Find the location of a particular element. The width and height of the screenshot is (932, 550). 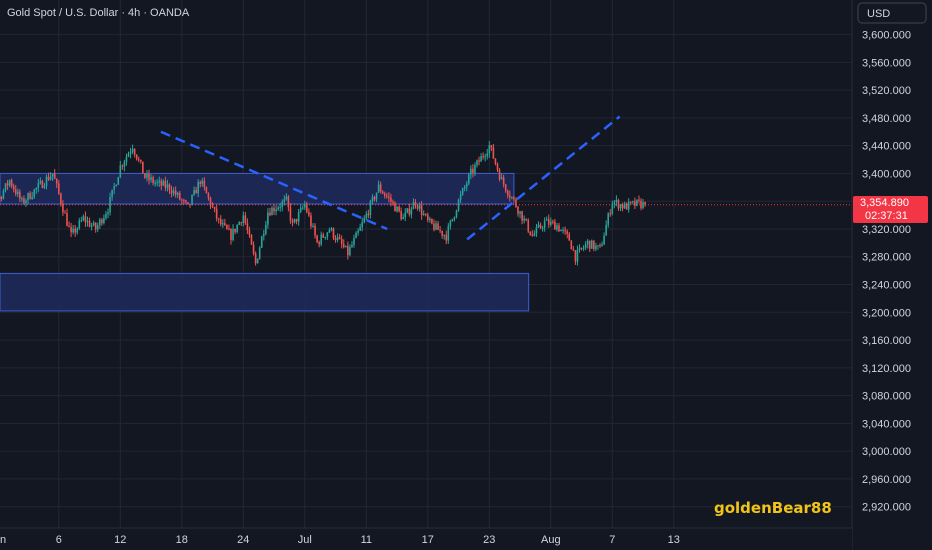

currency-button: USD is located at coordinates (892, 13).